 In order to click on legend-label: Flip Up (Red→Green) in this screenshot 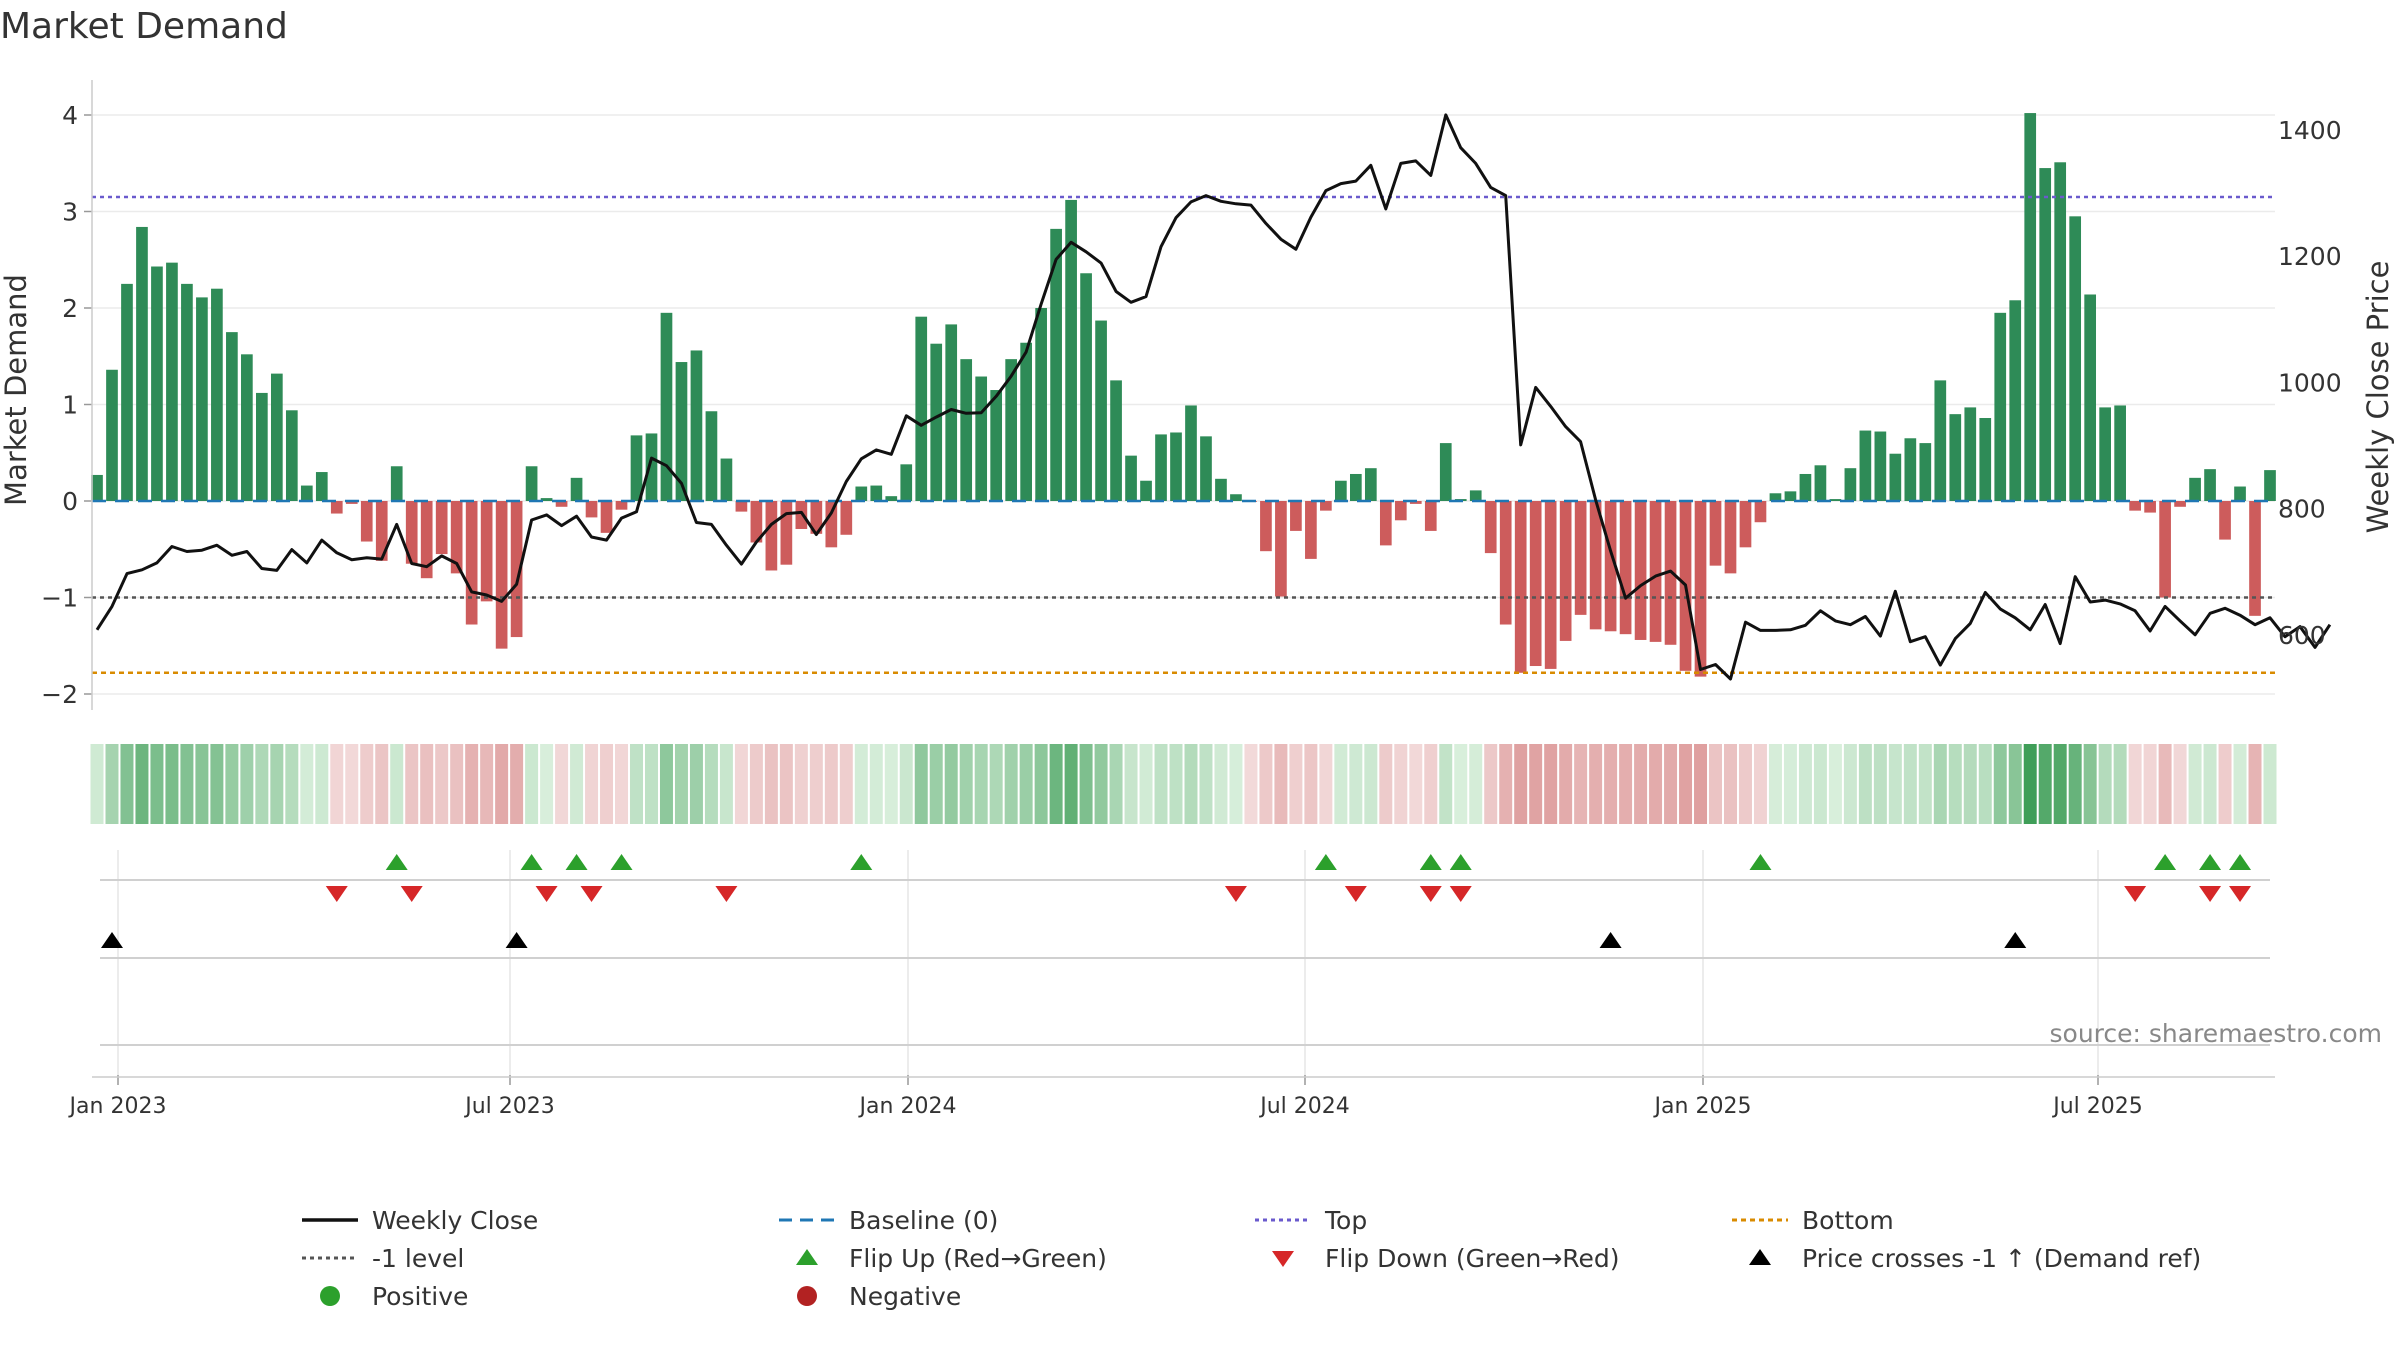, I will do `click(978, 1258)`.